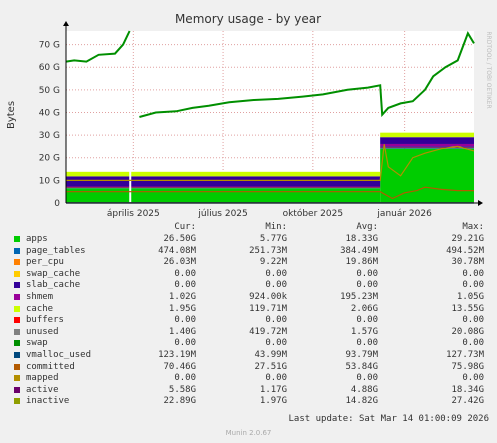 Image resolution: width=497 pixels, height=443 pixels. What do you see at coordinates (268, 331) in the screenshot?
I see `legend-min: 419.72M` at bounding box center [268, 331].